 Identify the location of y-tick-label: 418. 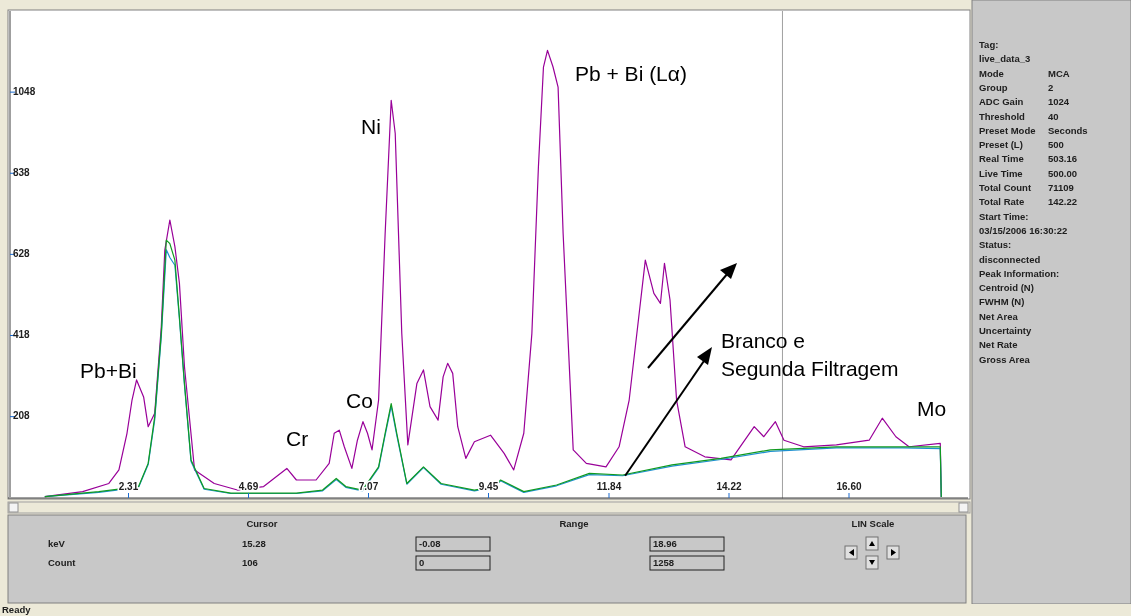
(22, 335).